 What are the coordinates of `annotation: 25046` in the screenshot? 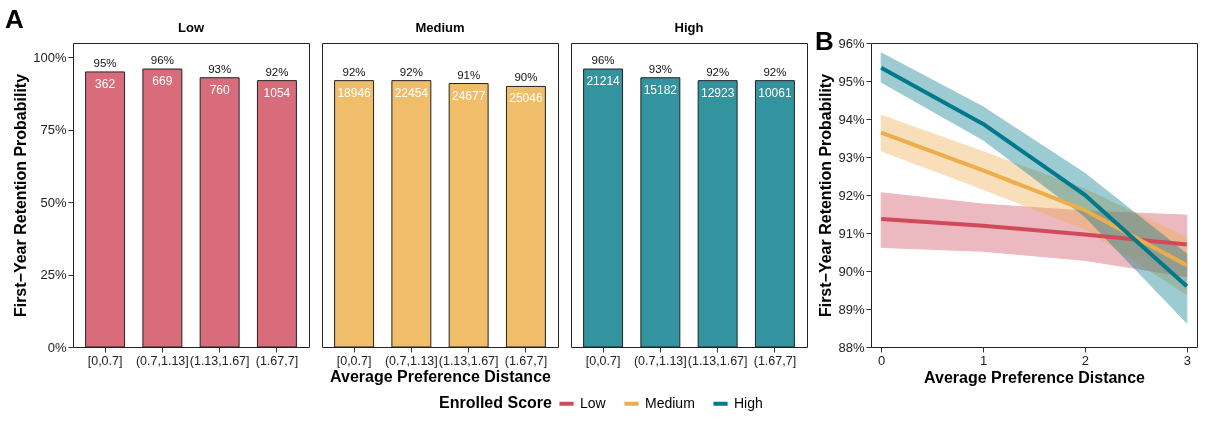 It's located at (526, 98).